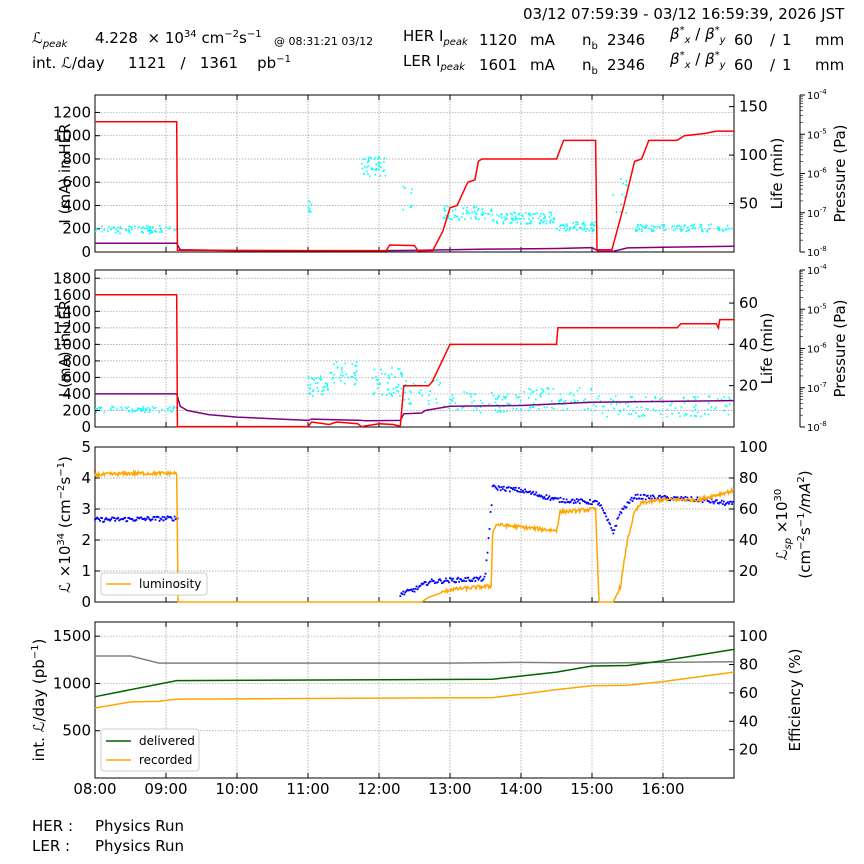  I want to click on y2-tick-label: 50, so click(748, 204).